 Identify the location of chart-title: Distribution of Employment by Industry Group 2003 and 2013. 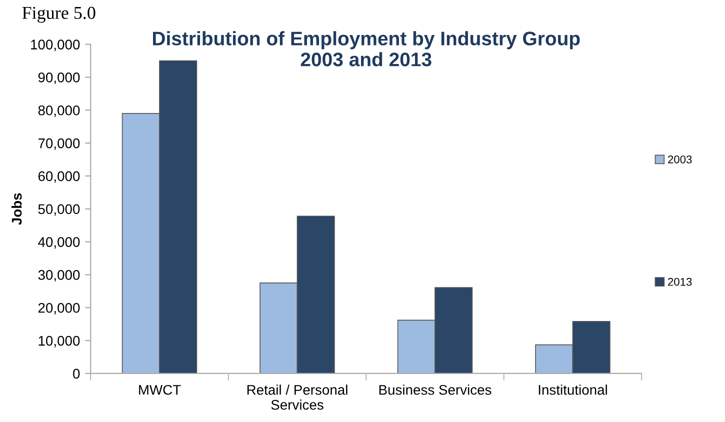
(366, 48).